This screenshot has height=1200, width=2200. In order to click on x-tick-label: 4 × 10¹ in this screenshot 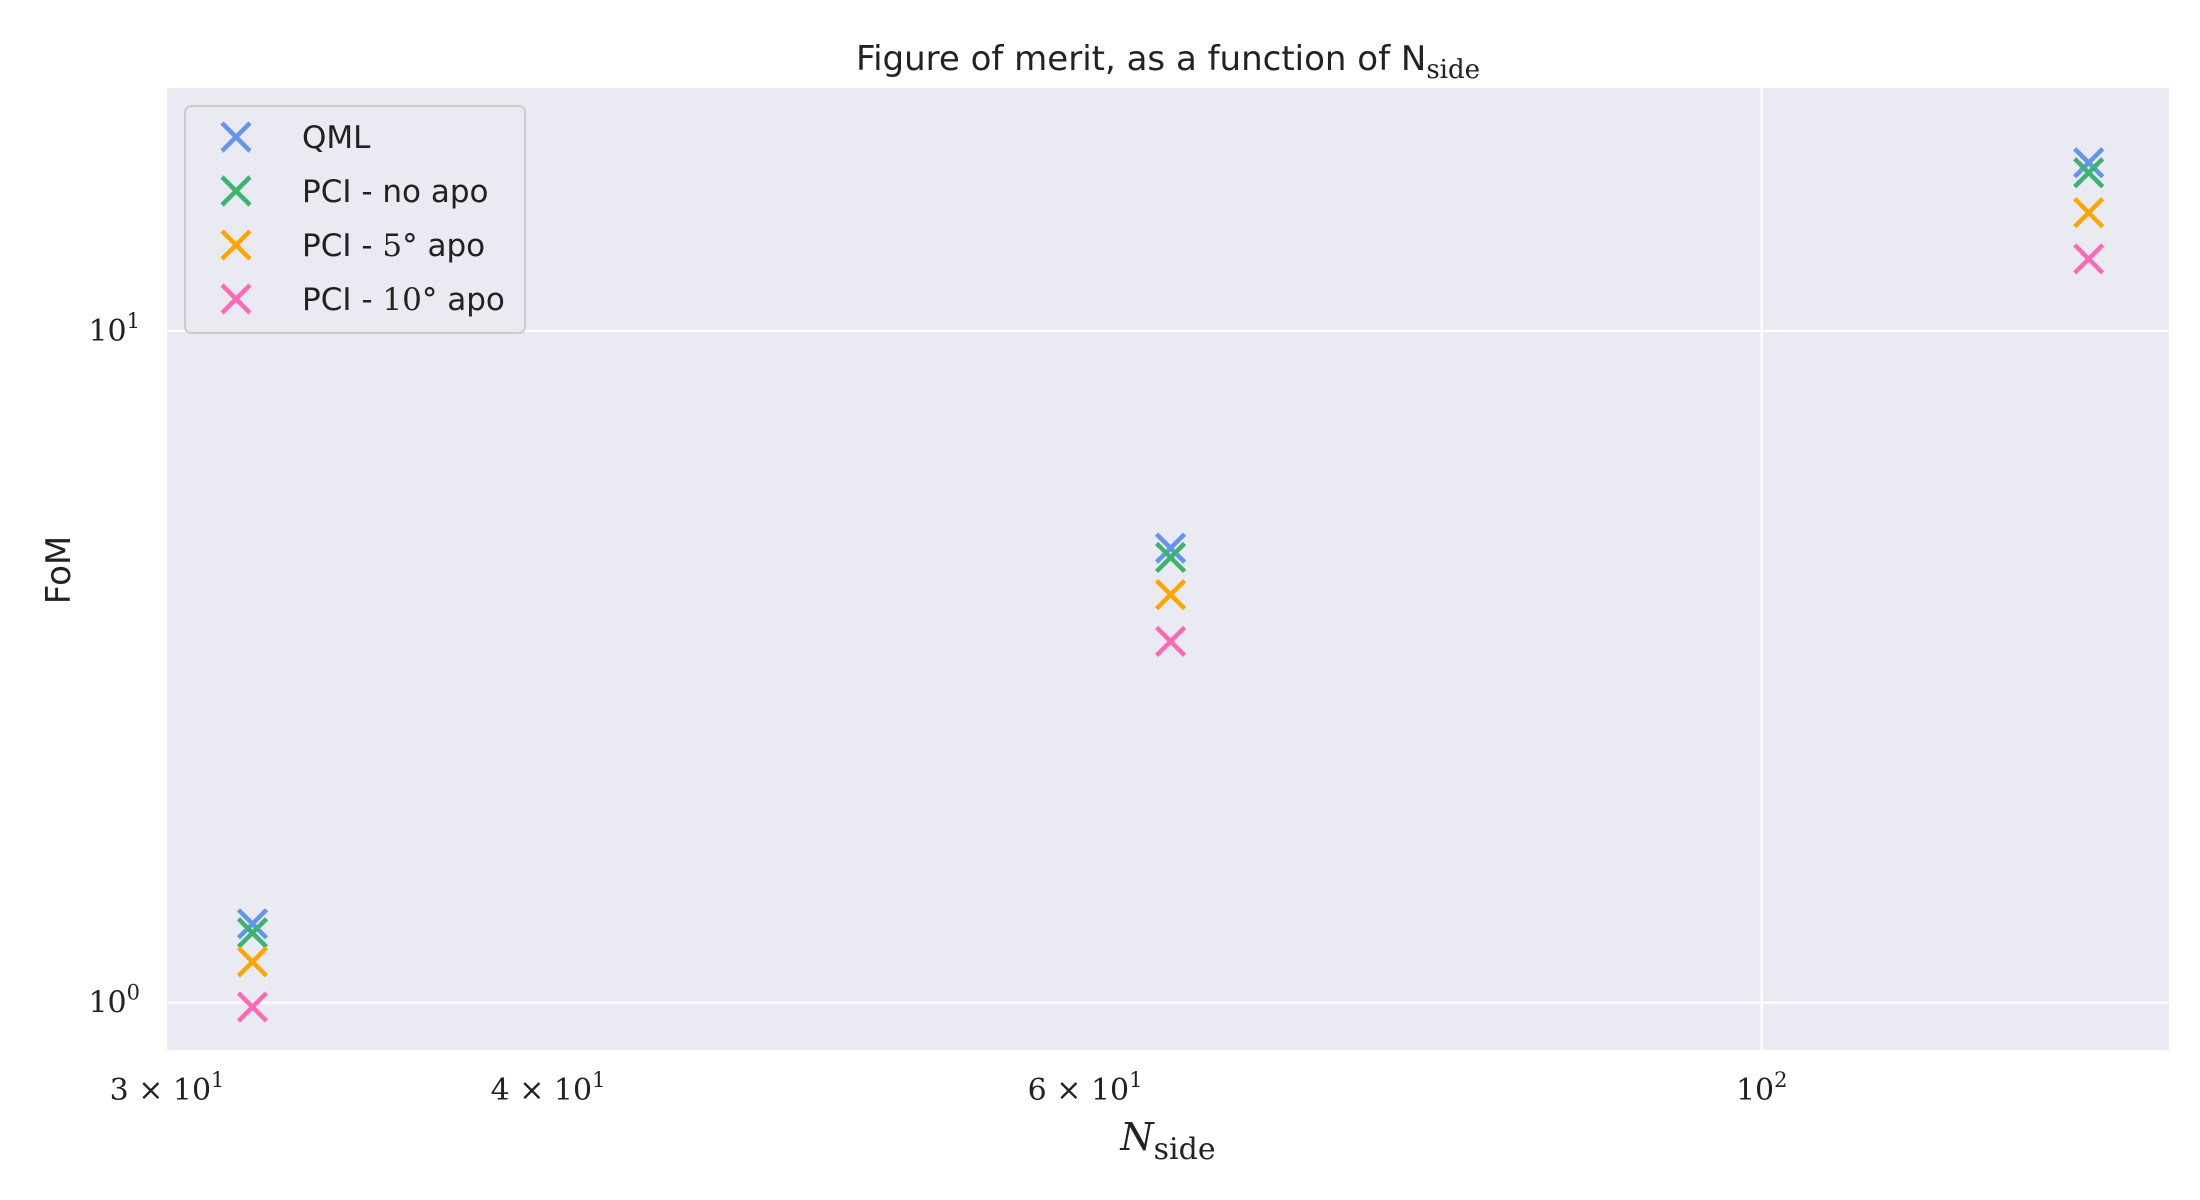, I will do `click(548, 1088)`.